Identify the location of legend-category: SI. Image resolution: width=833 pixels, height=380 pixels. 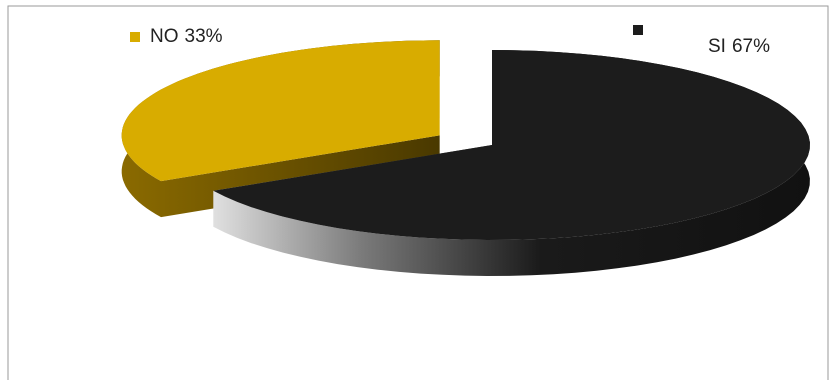
(717, 46).